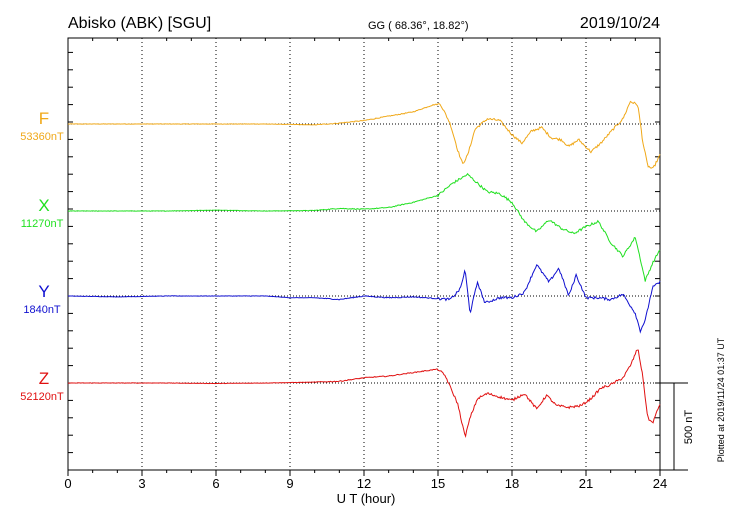  What do you see at coordinates (141, 483) in the screenshot?
I see `x-tick-label: 3` at bounding box center [141, 483].